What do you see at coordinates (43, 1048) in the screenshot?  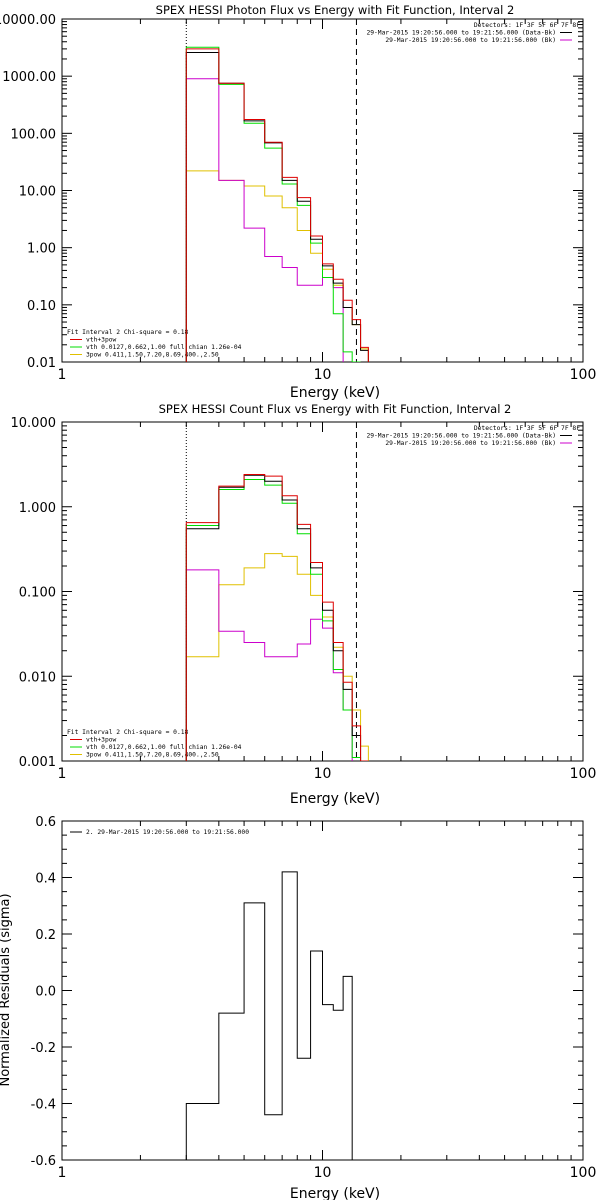 I see `residuals-y-tick-label: -0.2` at bounding box center [43, 1048].